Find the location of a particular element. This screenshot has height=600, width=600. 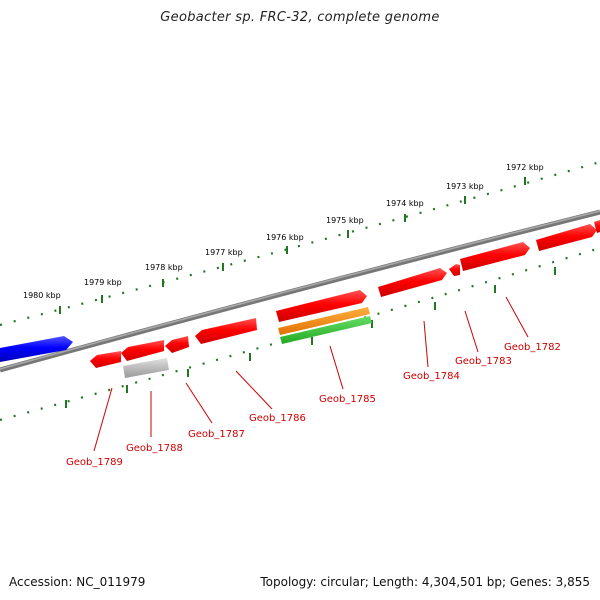

gene-label: Geob_1784 is located at coordinates (431, 376).